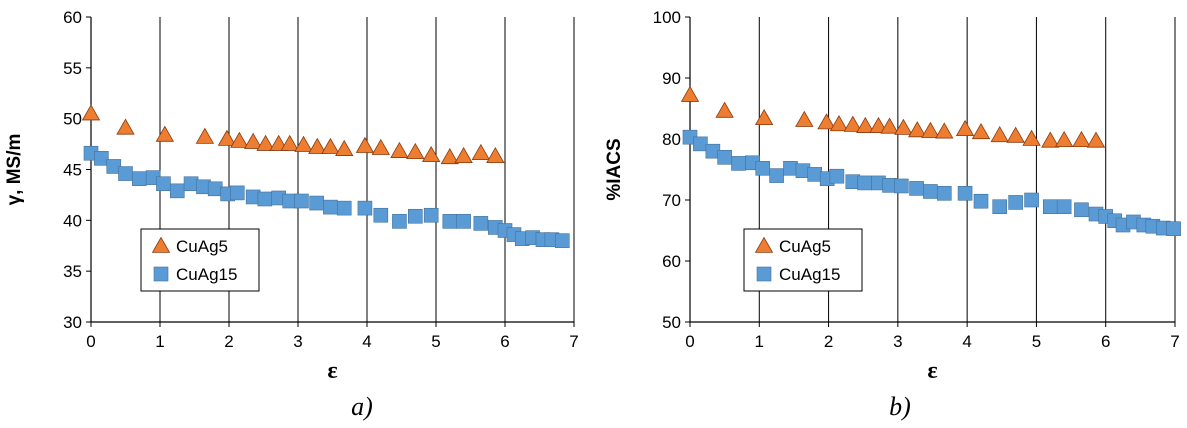 Image resolution: width=1187 pixels, height=428 pixels. What do you see at coordinates (504, 341) in the screenshot?
I see `x-tick-label: 6` at bounding box center [504, 341].